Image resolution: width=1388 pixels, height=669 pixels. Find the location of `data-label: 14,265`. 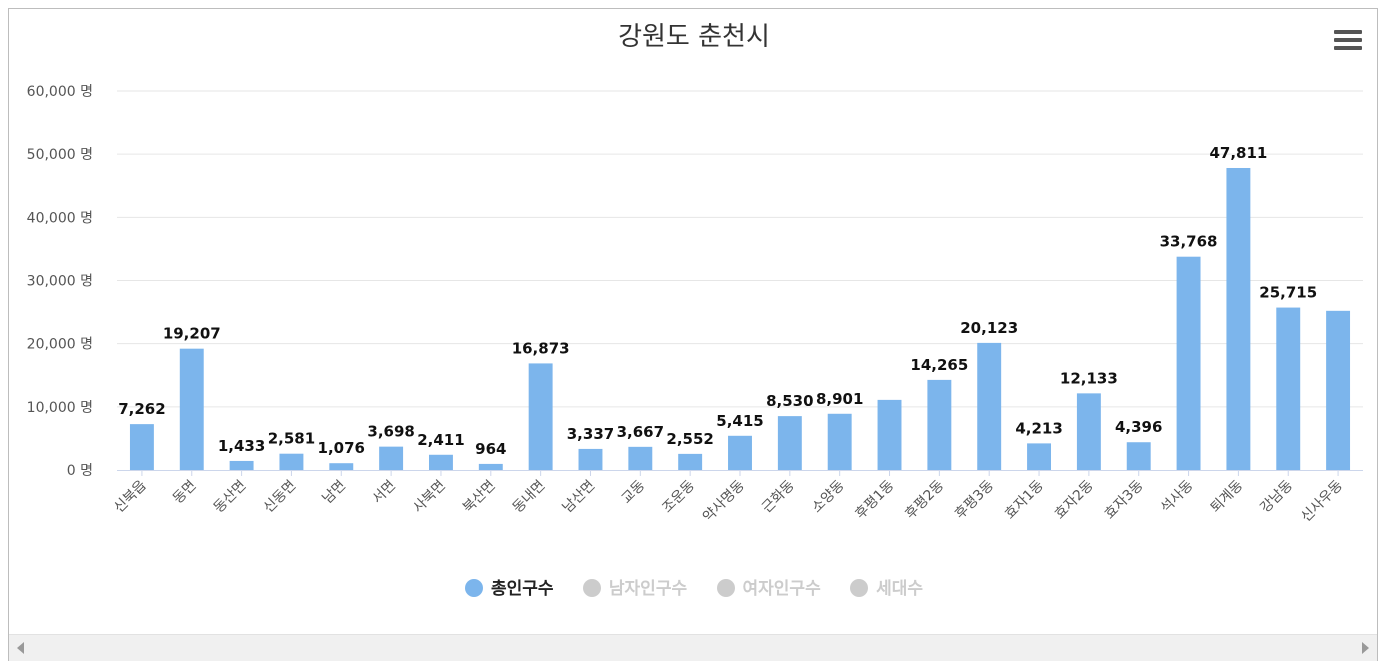

data-label: 14,265 is located at coordinates (939, 365).